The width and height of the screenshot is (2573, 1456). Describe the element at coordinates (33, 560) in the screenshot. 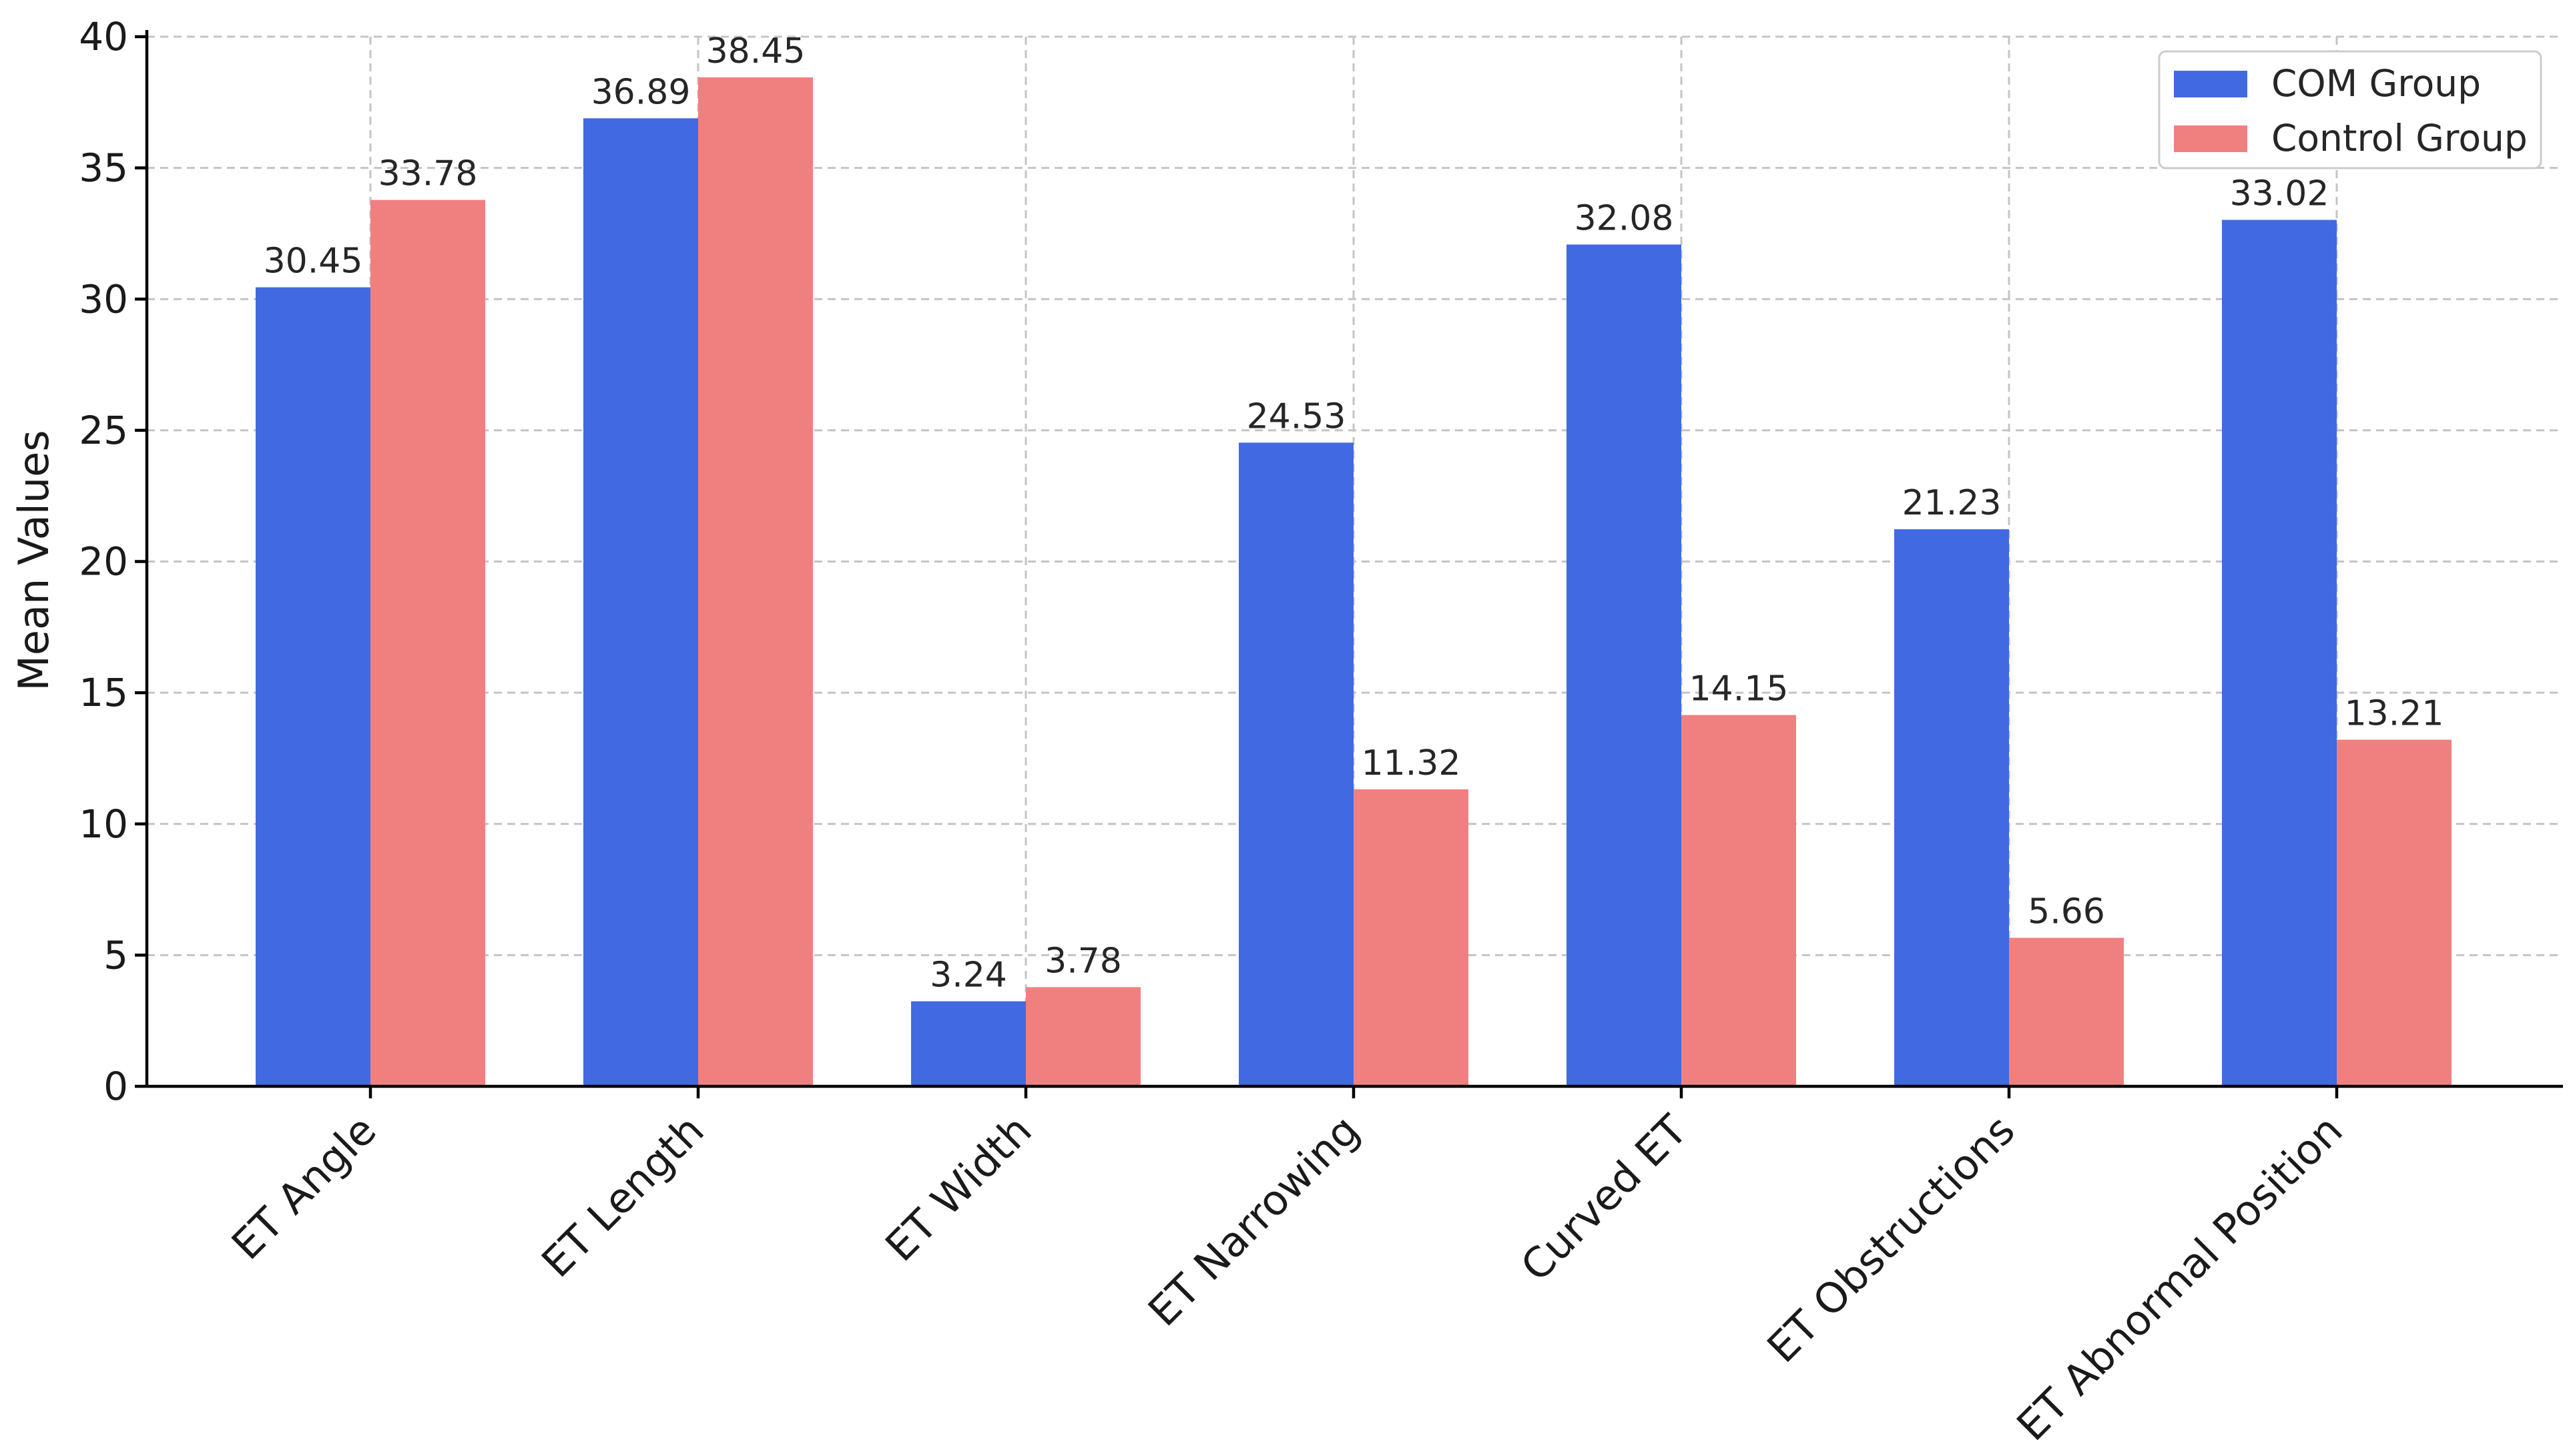

I see `y-axis-label: Mean Values` at that location.